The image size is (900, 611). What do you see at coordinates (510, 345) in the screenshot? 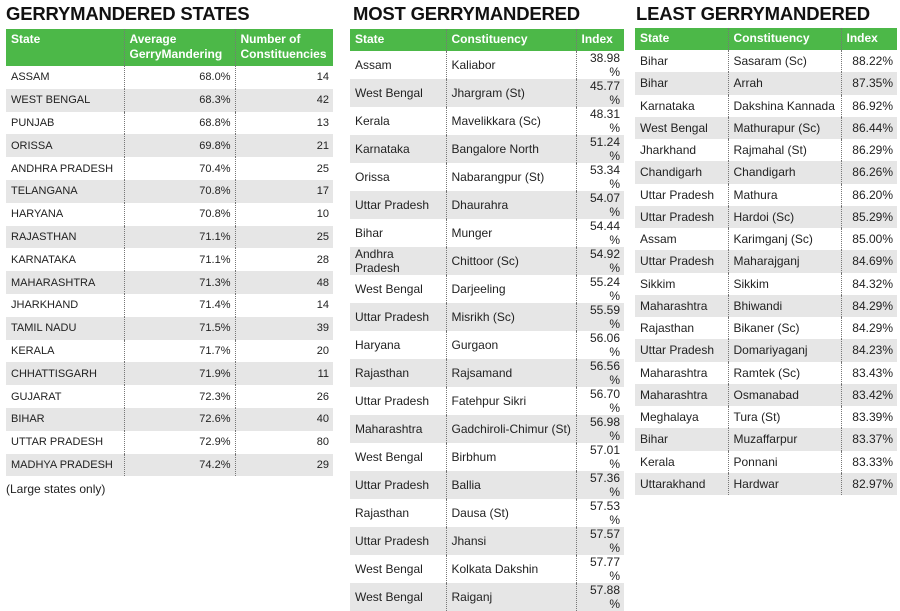
I see `constituency-cell: Gurgaon` at bounding box center [510, 345].